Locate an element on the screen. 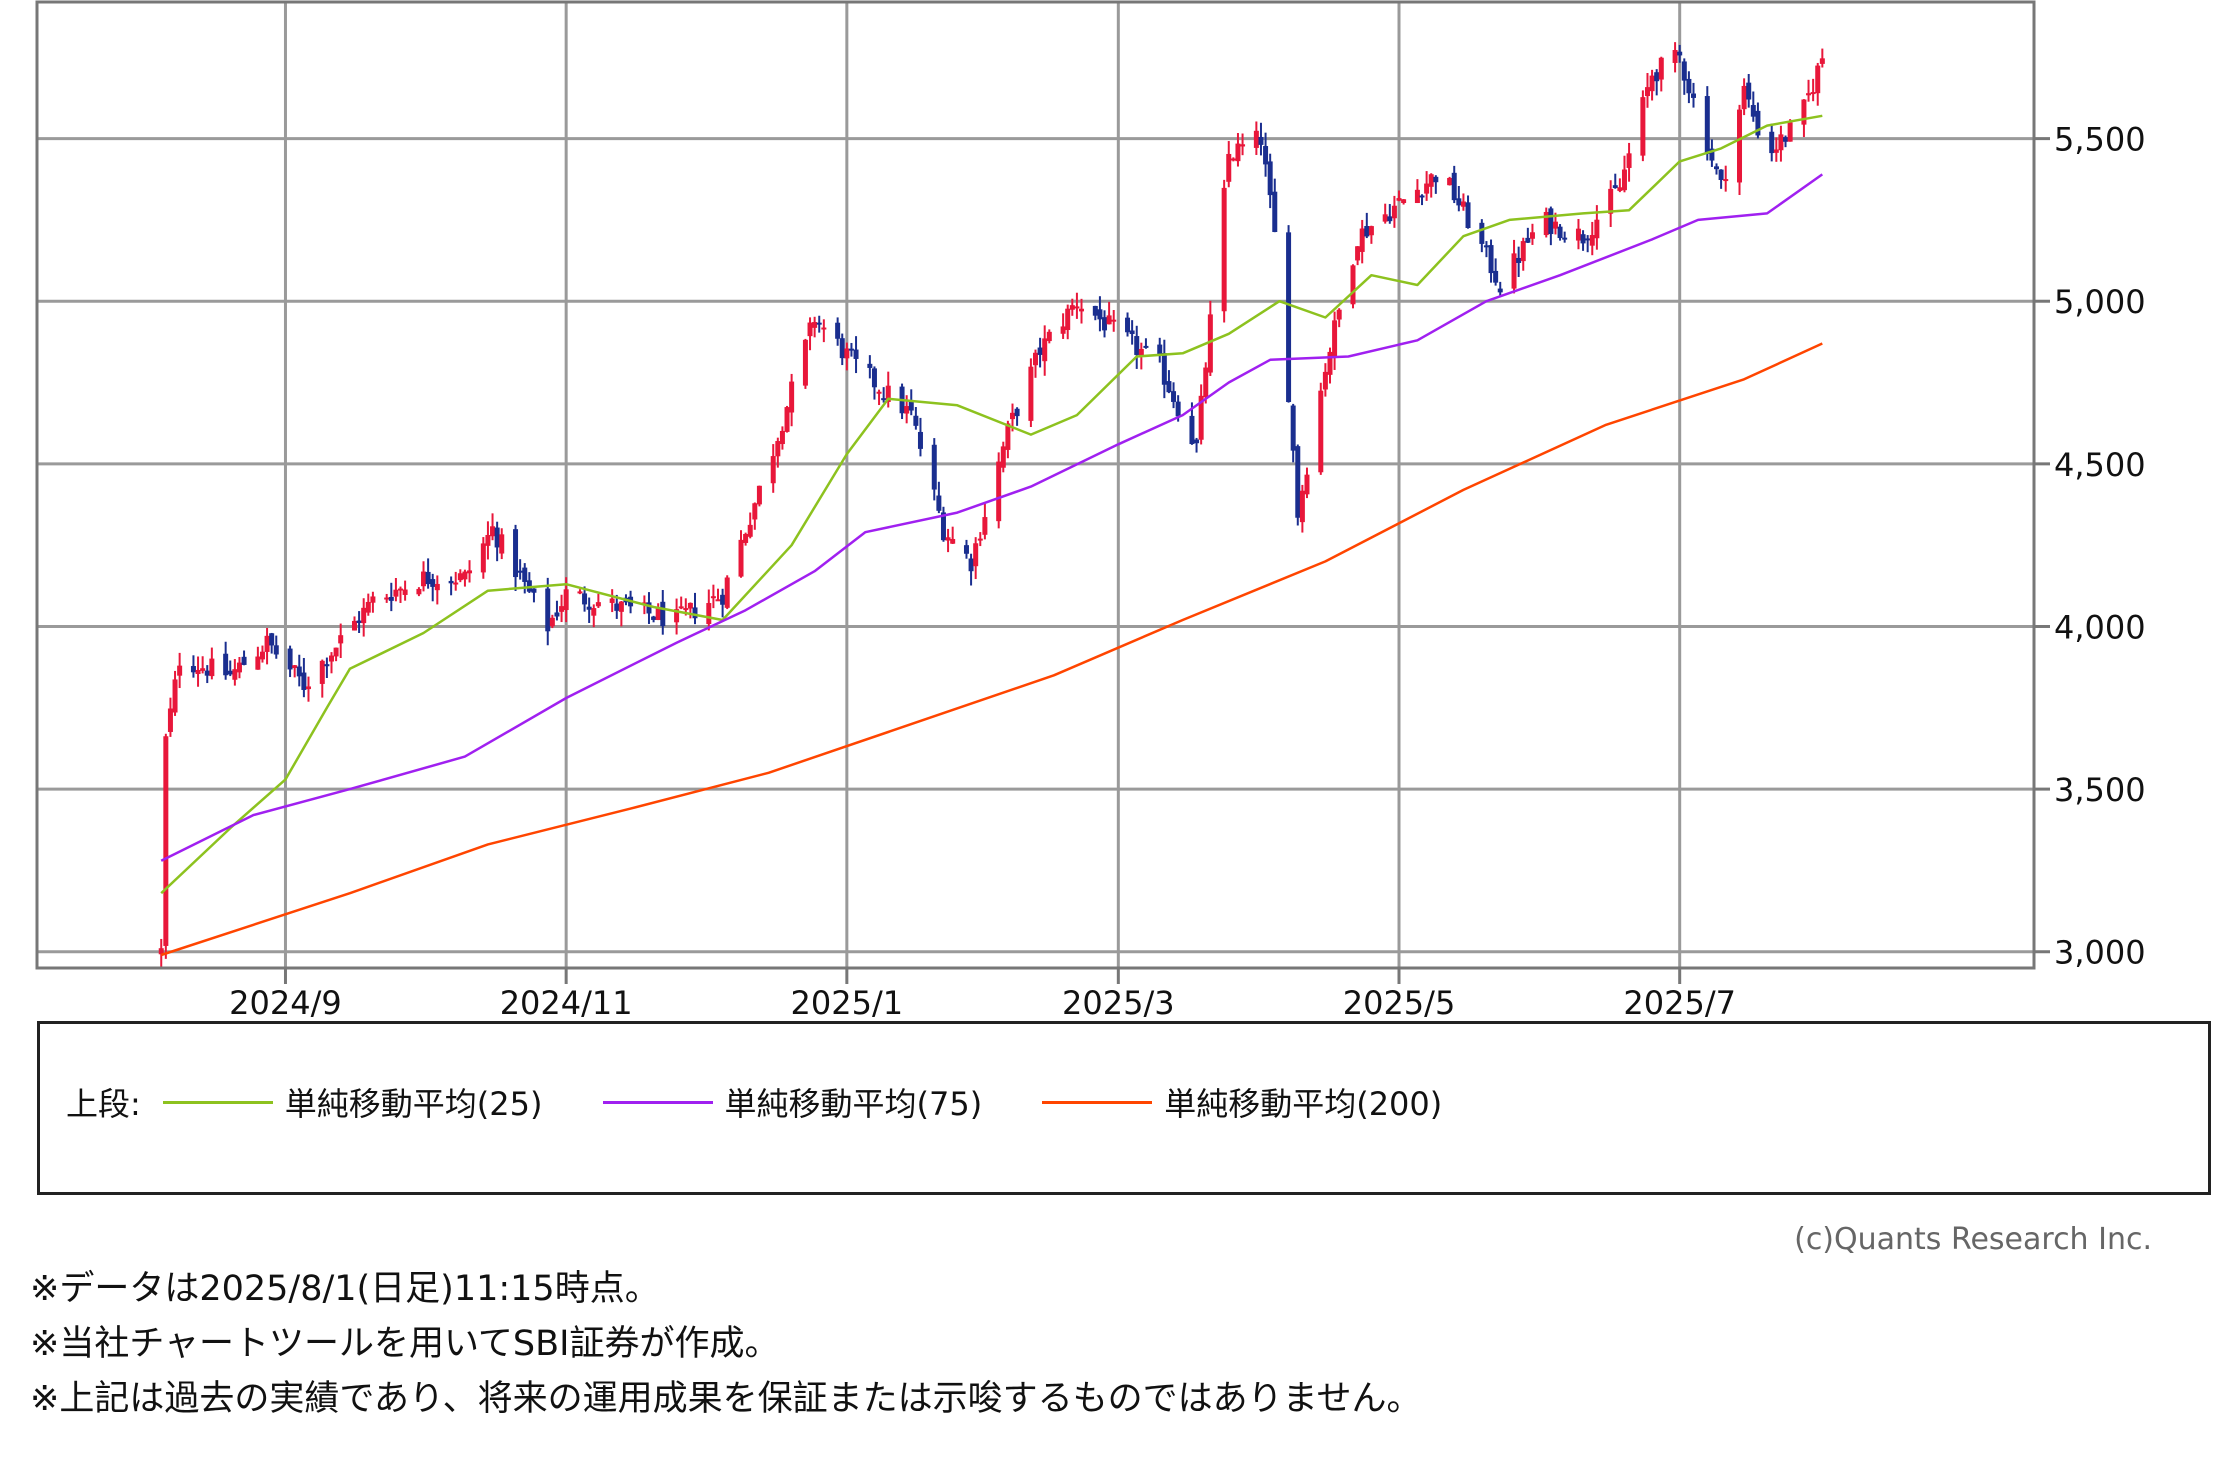 The image size is (2222, 1471). legend-swatch-ma200 is located at coordinates (1097, 1102).